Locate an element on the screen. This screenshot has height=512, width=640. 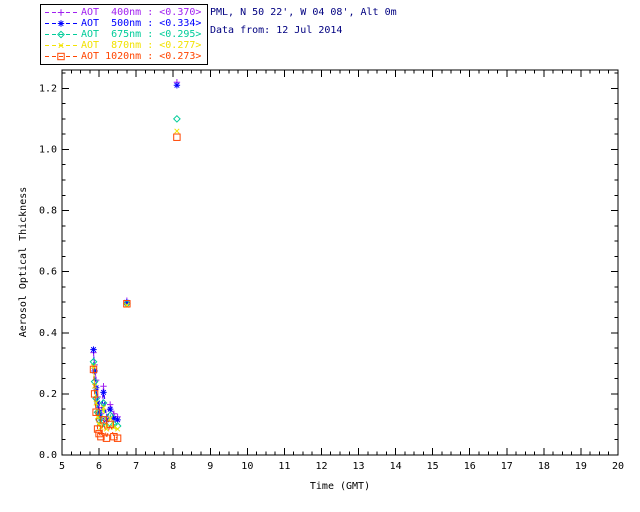
x-tick-label: 7 is located at coordinates (136, 466).